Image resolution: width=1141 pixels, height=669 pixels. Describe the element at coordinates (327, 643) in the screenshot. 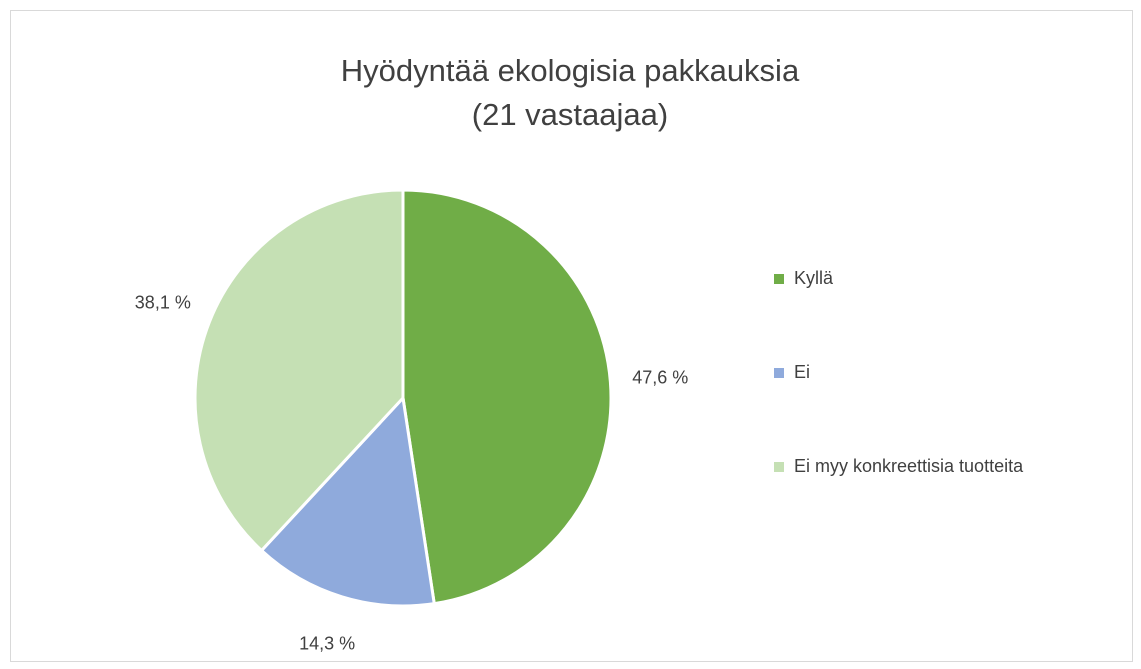

I see `data-label: 14,3 %` at that location.